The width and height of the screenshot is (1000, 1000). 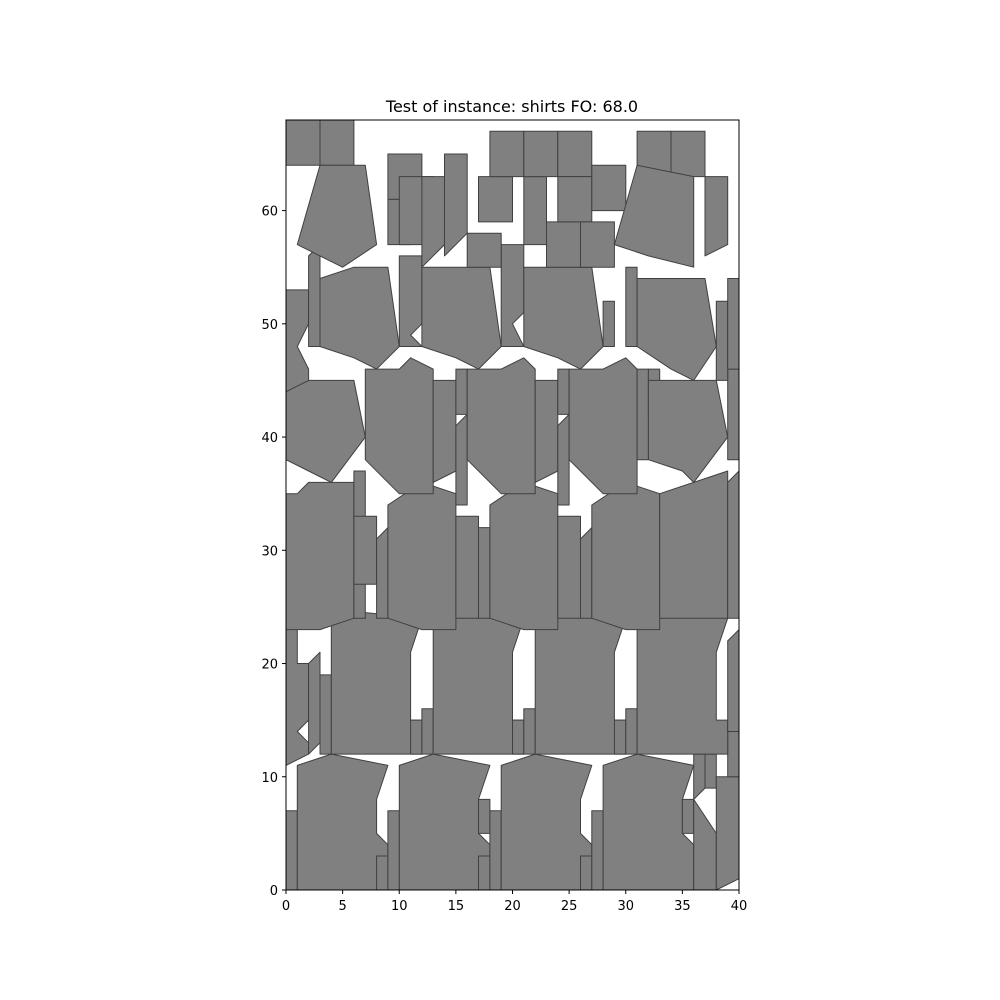 I want to click on y-tick-label: 30, so click(x=269, y=551).